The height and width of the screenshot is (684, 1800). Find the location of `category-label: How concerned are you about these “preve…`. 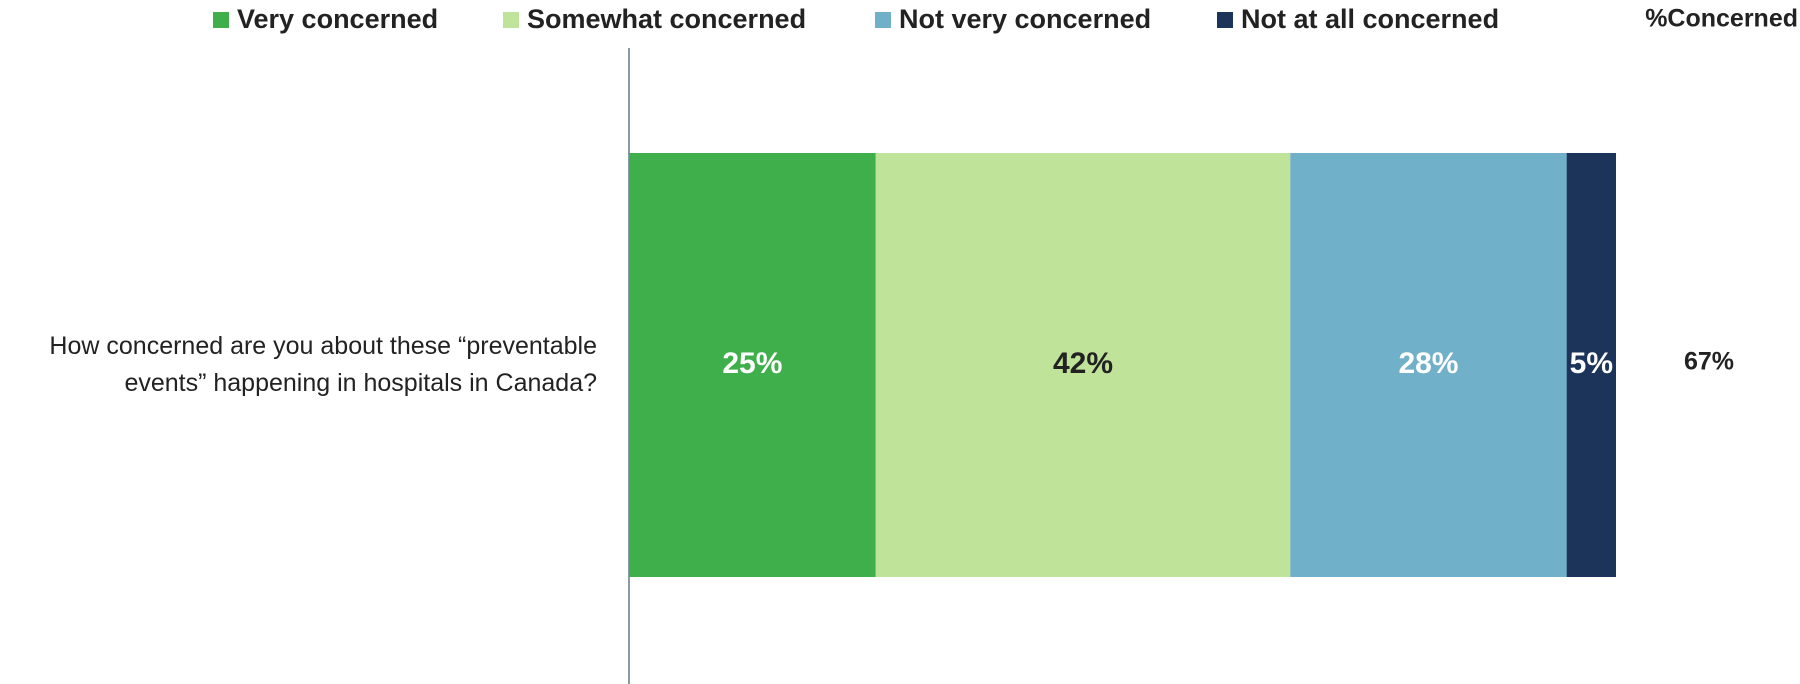

category-label: How concerned are you about these “preve… is located at coordinates (323, 364).